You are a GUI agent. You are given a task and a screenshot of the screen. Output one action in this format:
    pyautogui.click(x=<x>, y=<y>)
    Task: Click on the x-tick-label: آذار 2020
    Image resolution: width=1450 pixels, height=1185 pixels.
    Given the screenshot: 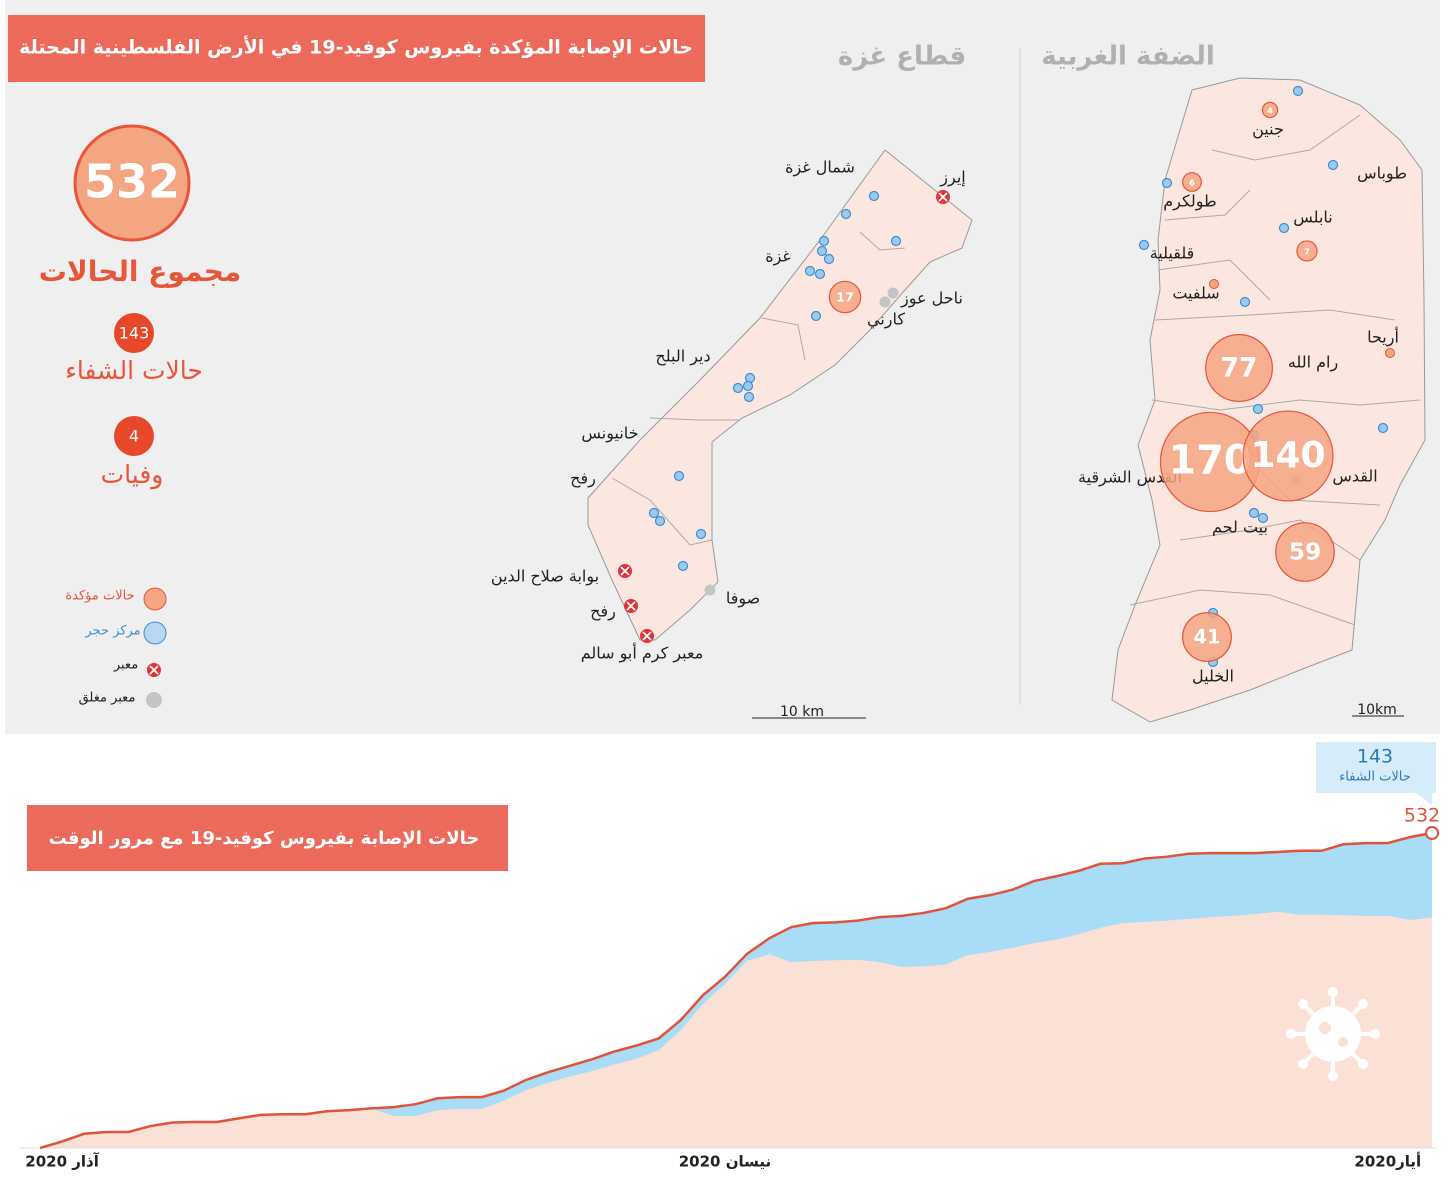 What is the action you would take?
    pyautogui.click(x=62, y=1162)
    